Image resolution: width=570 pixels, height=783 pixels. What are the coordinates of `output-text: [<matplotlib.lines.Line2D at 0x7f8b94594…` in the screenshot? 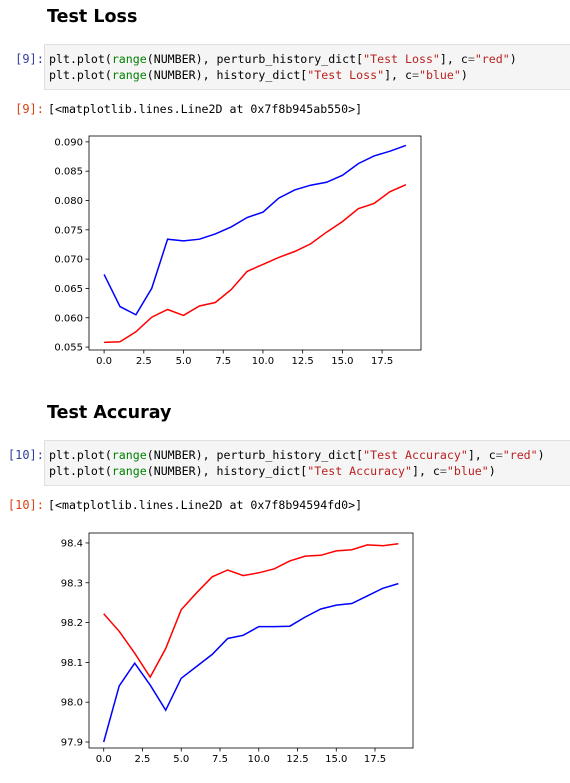 It's located at (205, 505).